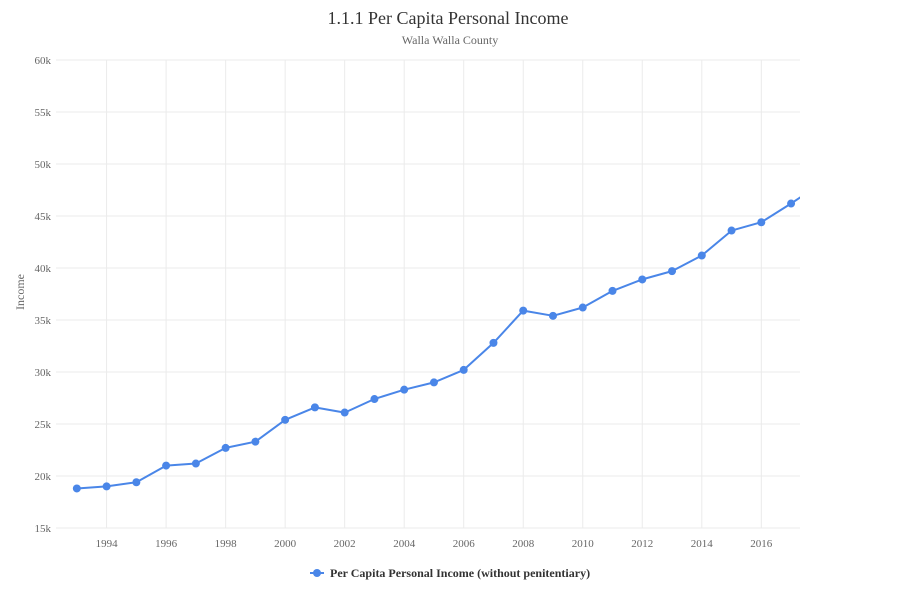  I want to click on x-tick-label: 2002, so click(345, 544).